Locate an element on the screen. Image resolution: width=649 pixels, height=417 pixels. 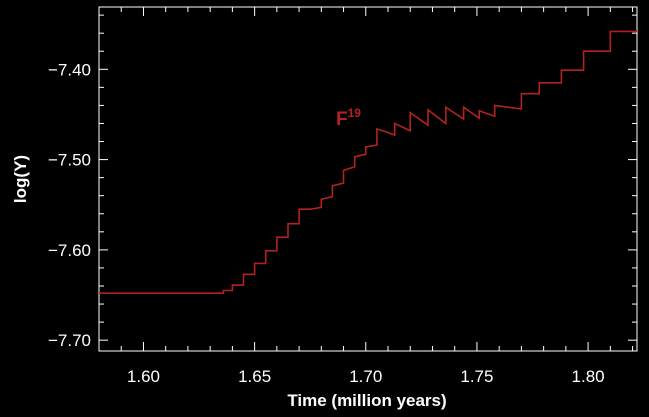
x-tick-label: 1.75 is located at coordinates (476, 376).